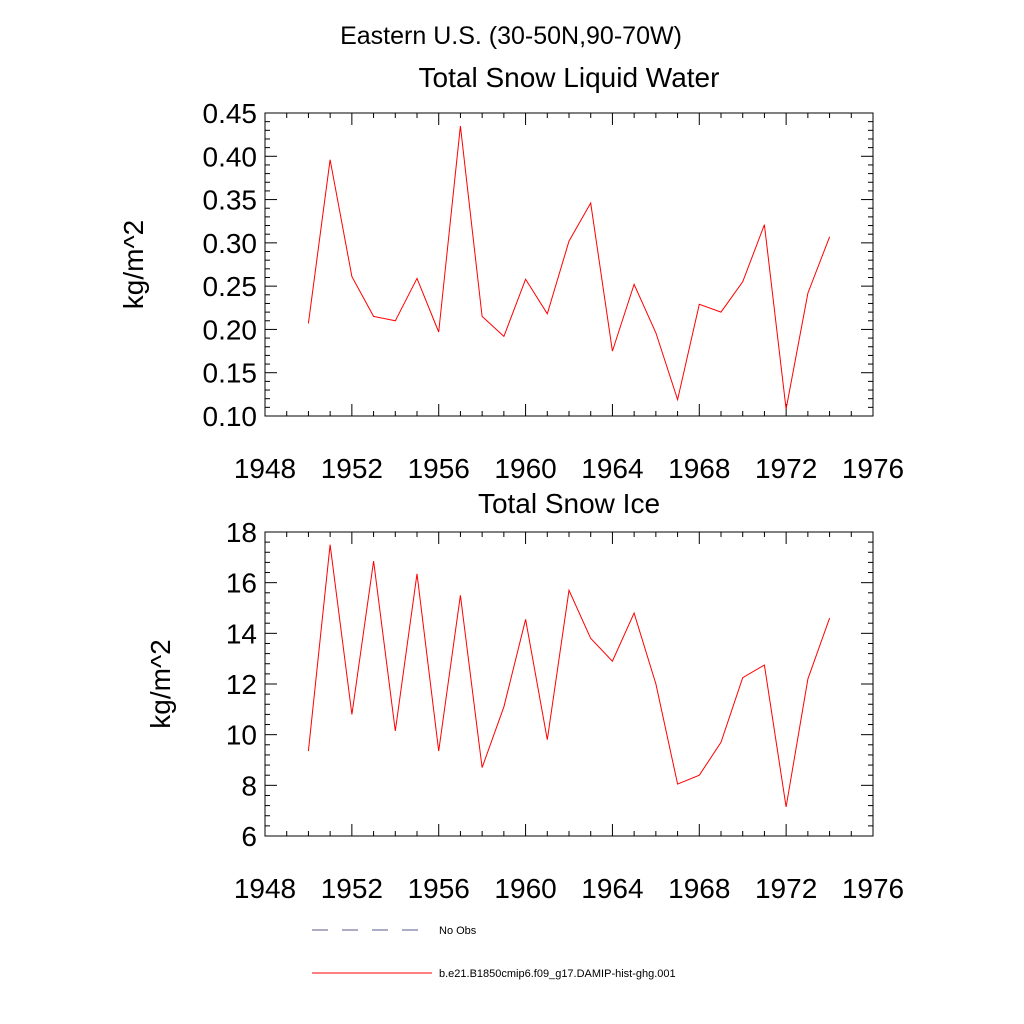 The width and height of the screenshot is (1024, 1024). Describe the element at coordinates (241, 532) in the screenshot. I see `y-tick-label: 18` at that location.